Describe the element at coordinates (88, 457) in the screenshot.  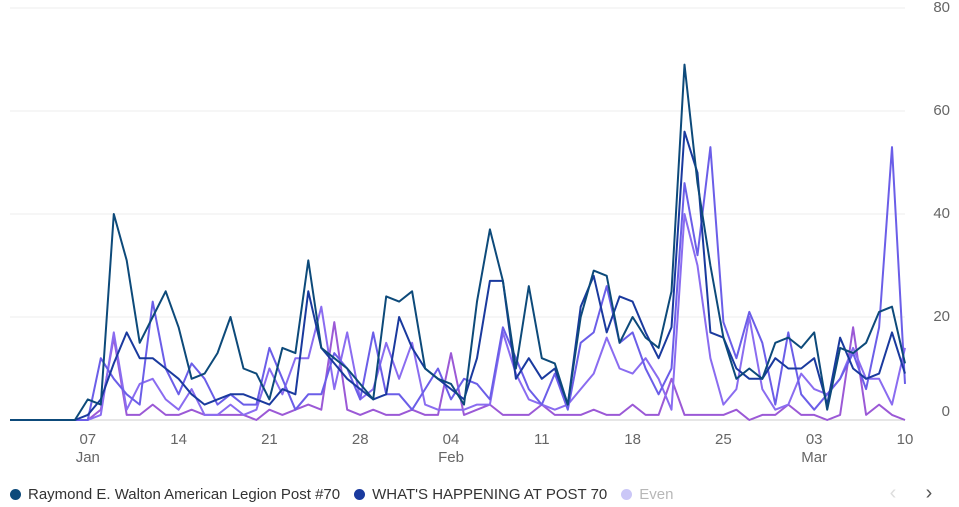
I see `x-tick-sublabel: Jan` at that location.